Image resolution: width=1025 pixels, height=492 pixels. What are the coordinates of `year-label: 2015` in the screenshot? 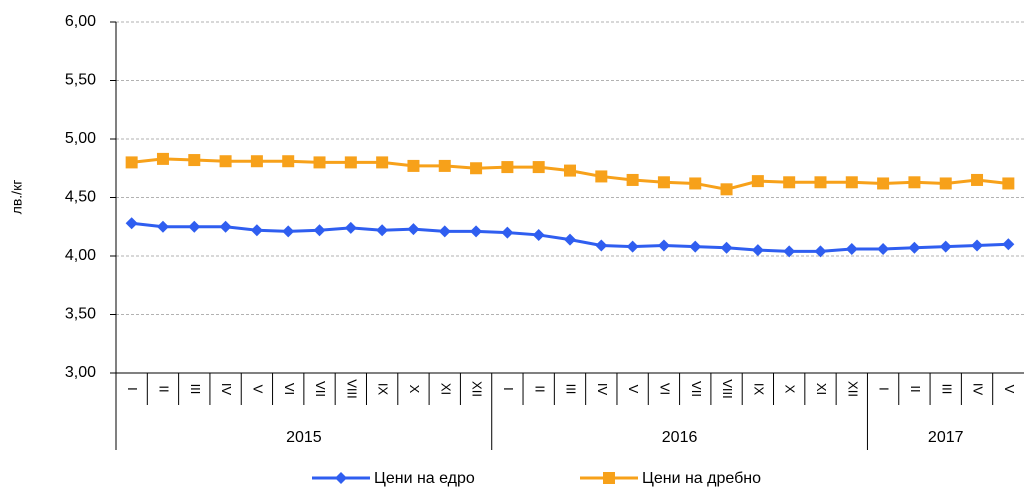 It's located at (304, 437).